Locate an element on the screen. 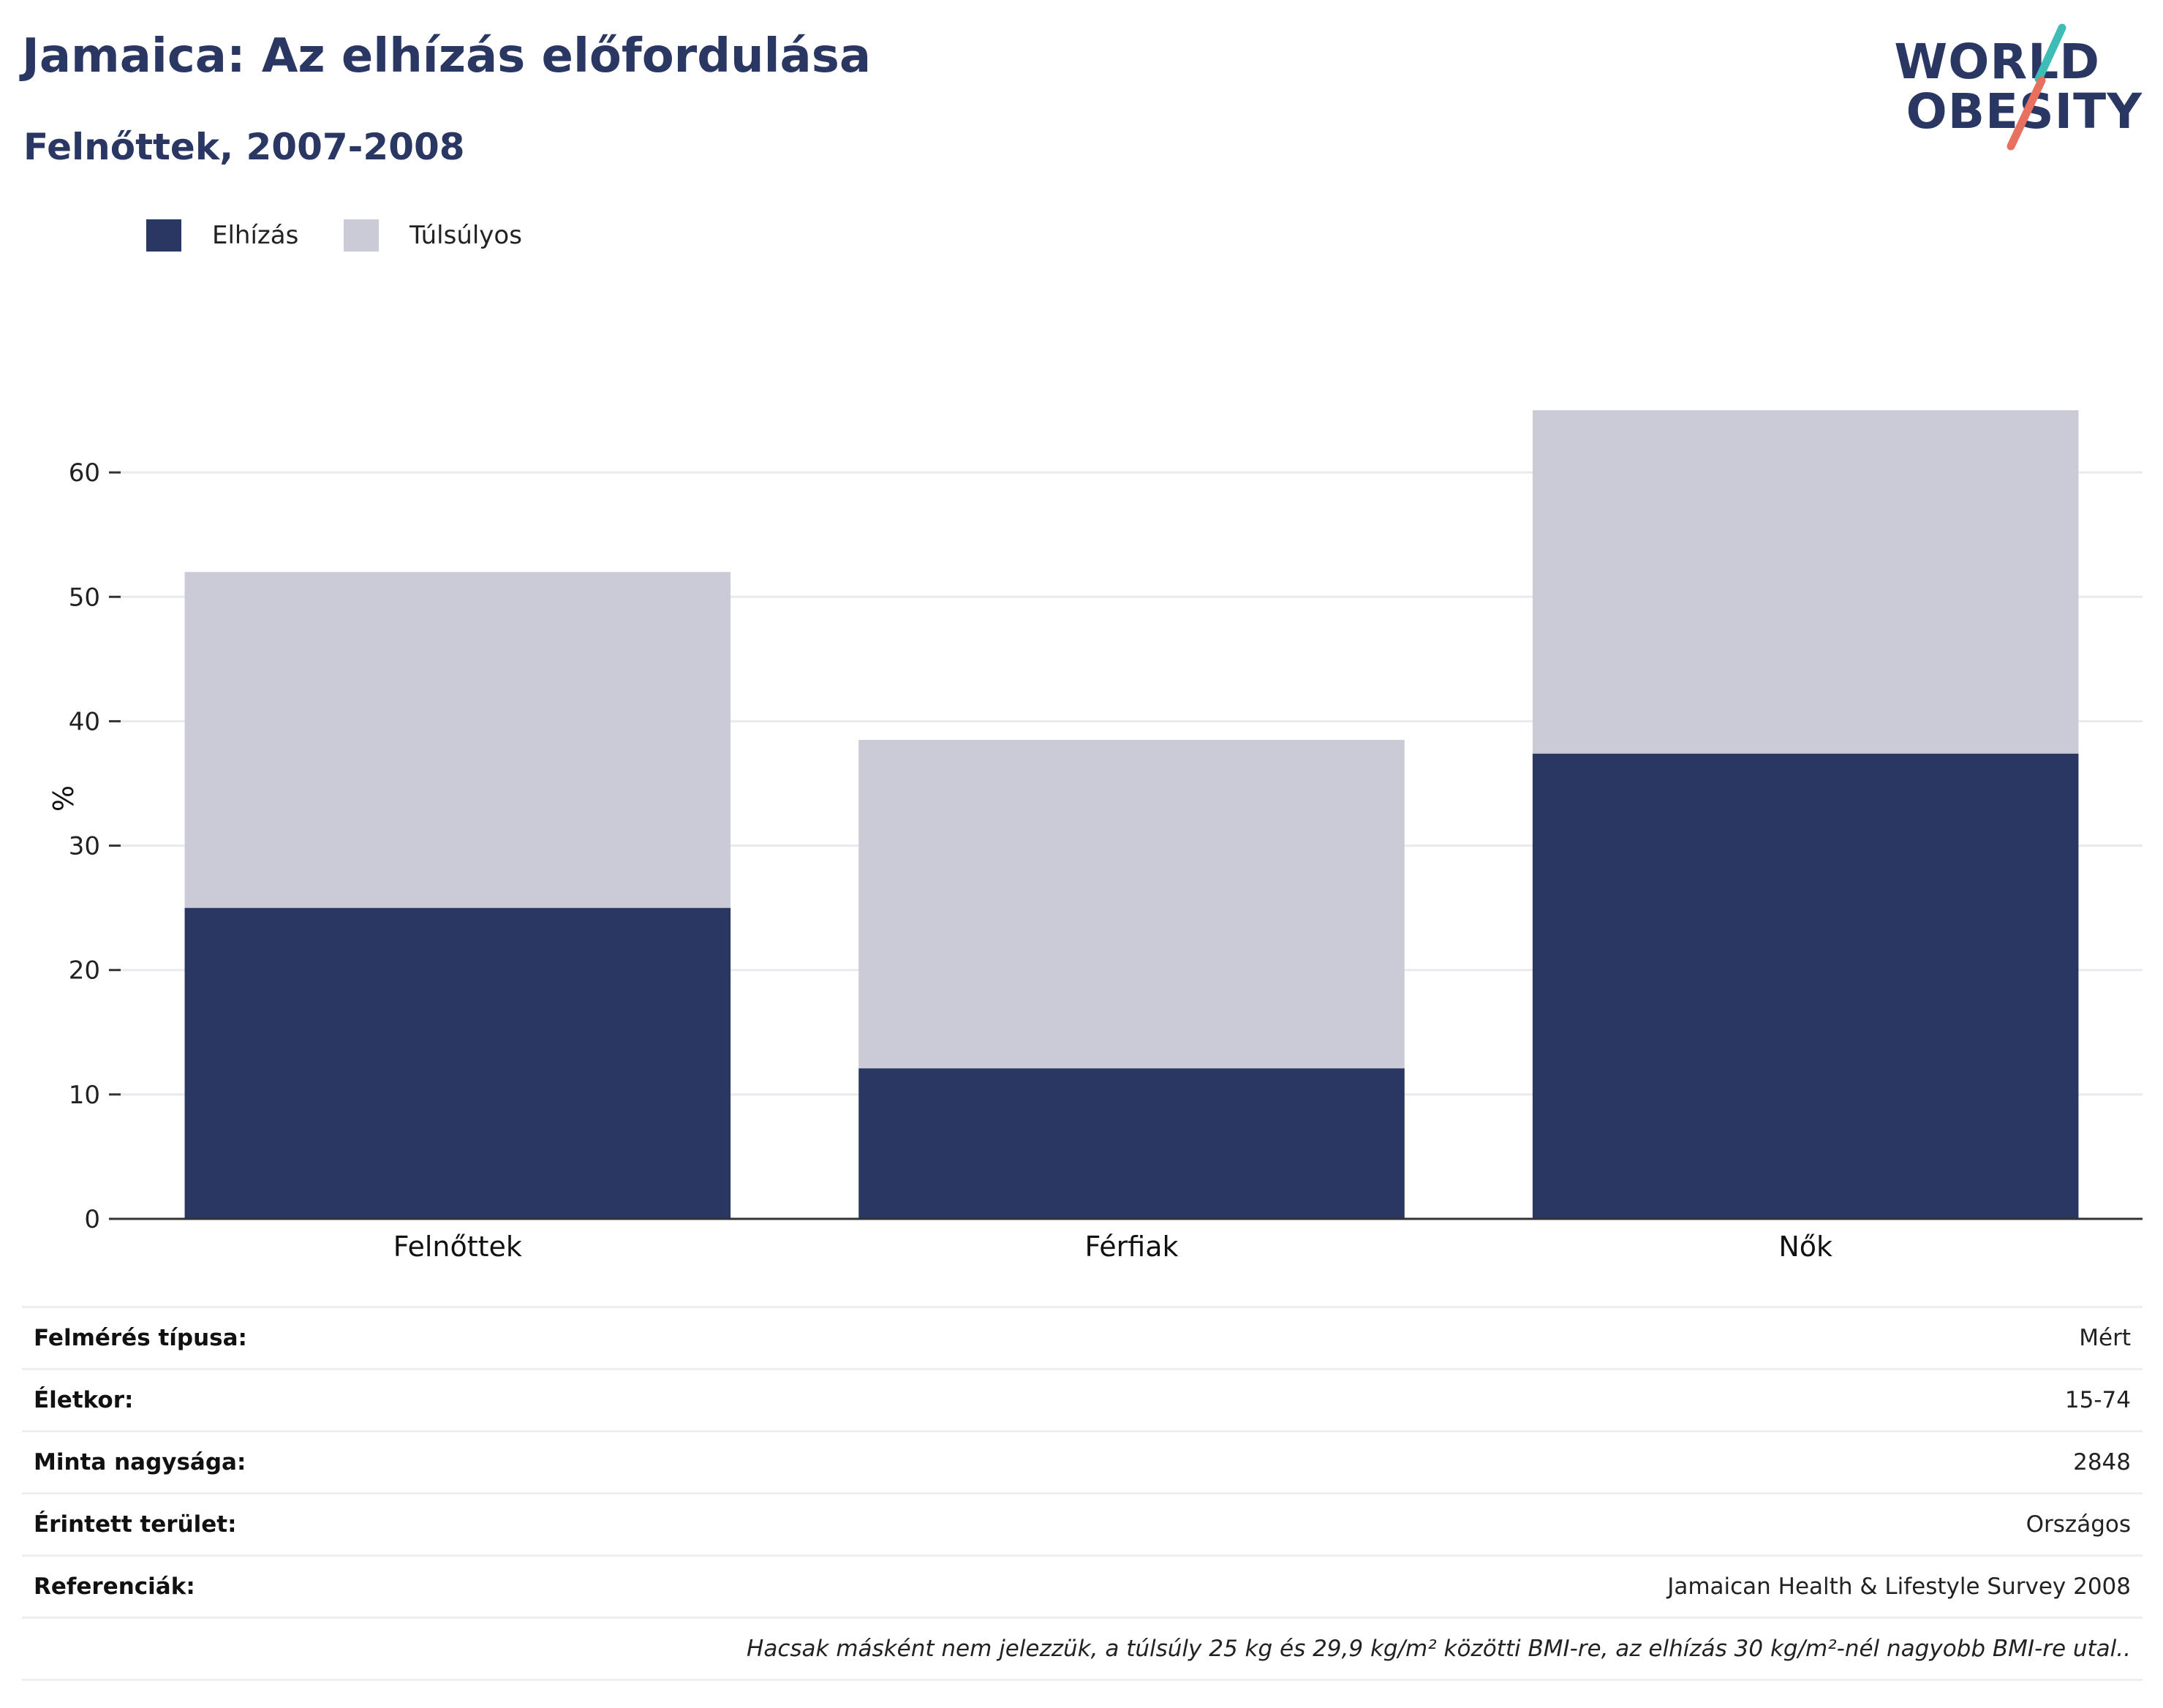  bar-férfiak-túlsúlyos: Túlsúlyos: 26.4% is located at coordinates (1131, 904).